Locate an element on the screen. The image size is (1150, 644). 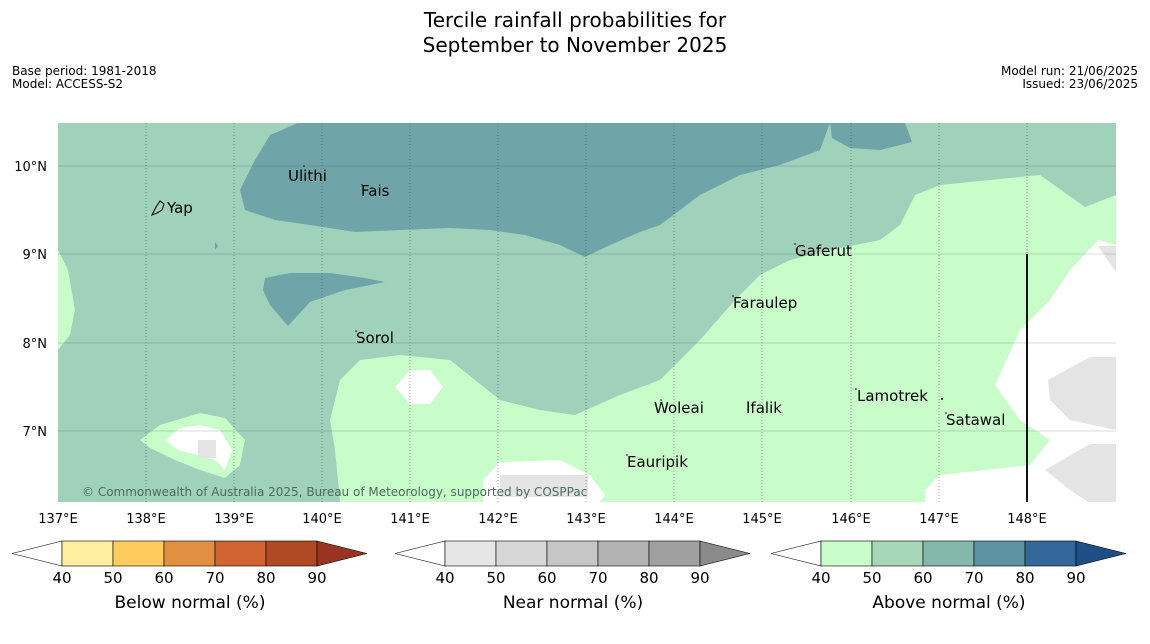
place-label-yap: Yap is located at coordinates (179, 208).